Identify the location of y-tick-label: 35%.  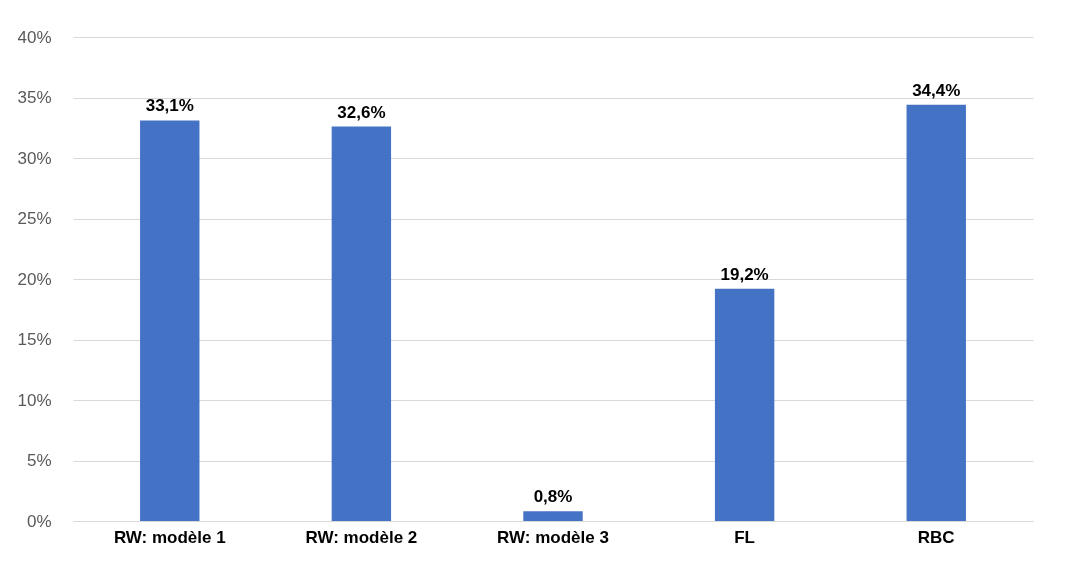
(34, 97).